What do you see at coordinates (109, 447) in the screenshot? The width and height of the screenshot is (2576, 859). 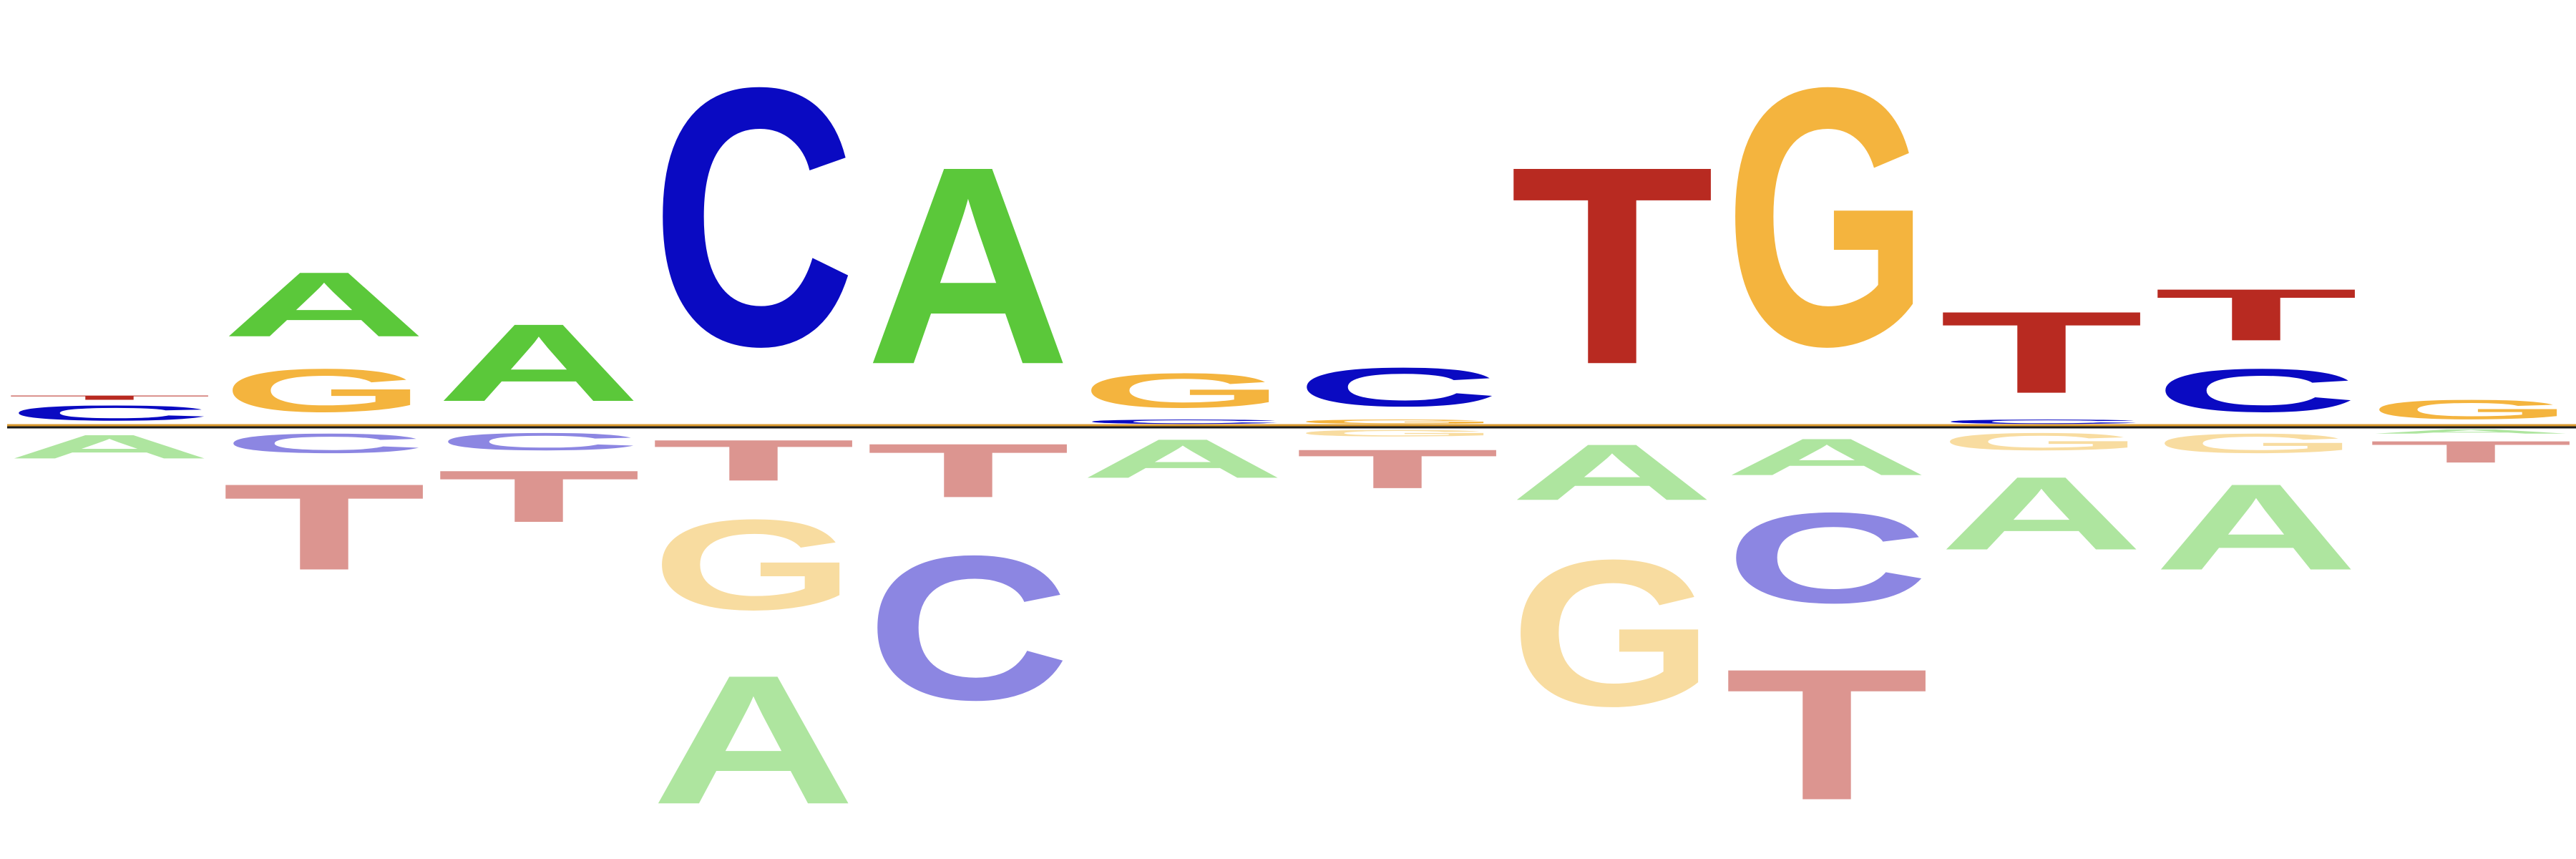 I see `logo-letter-a-depleted-pos1: A` at bounding box center [109, 447].